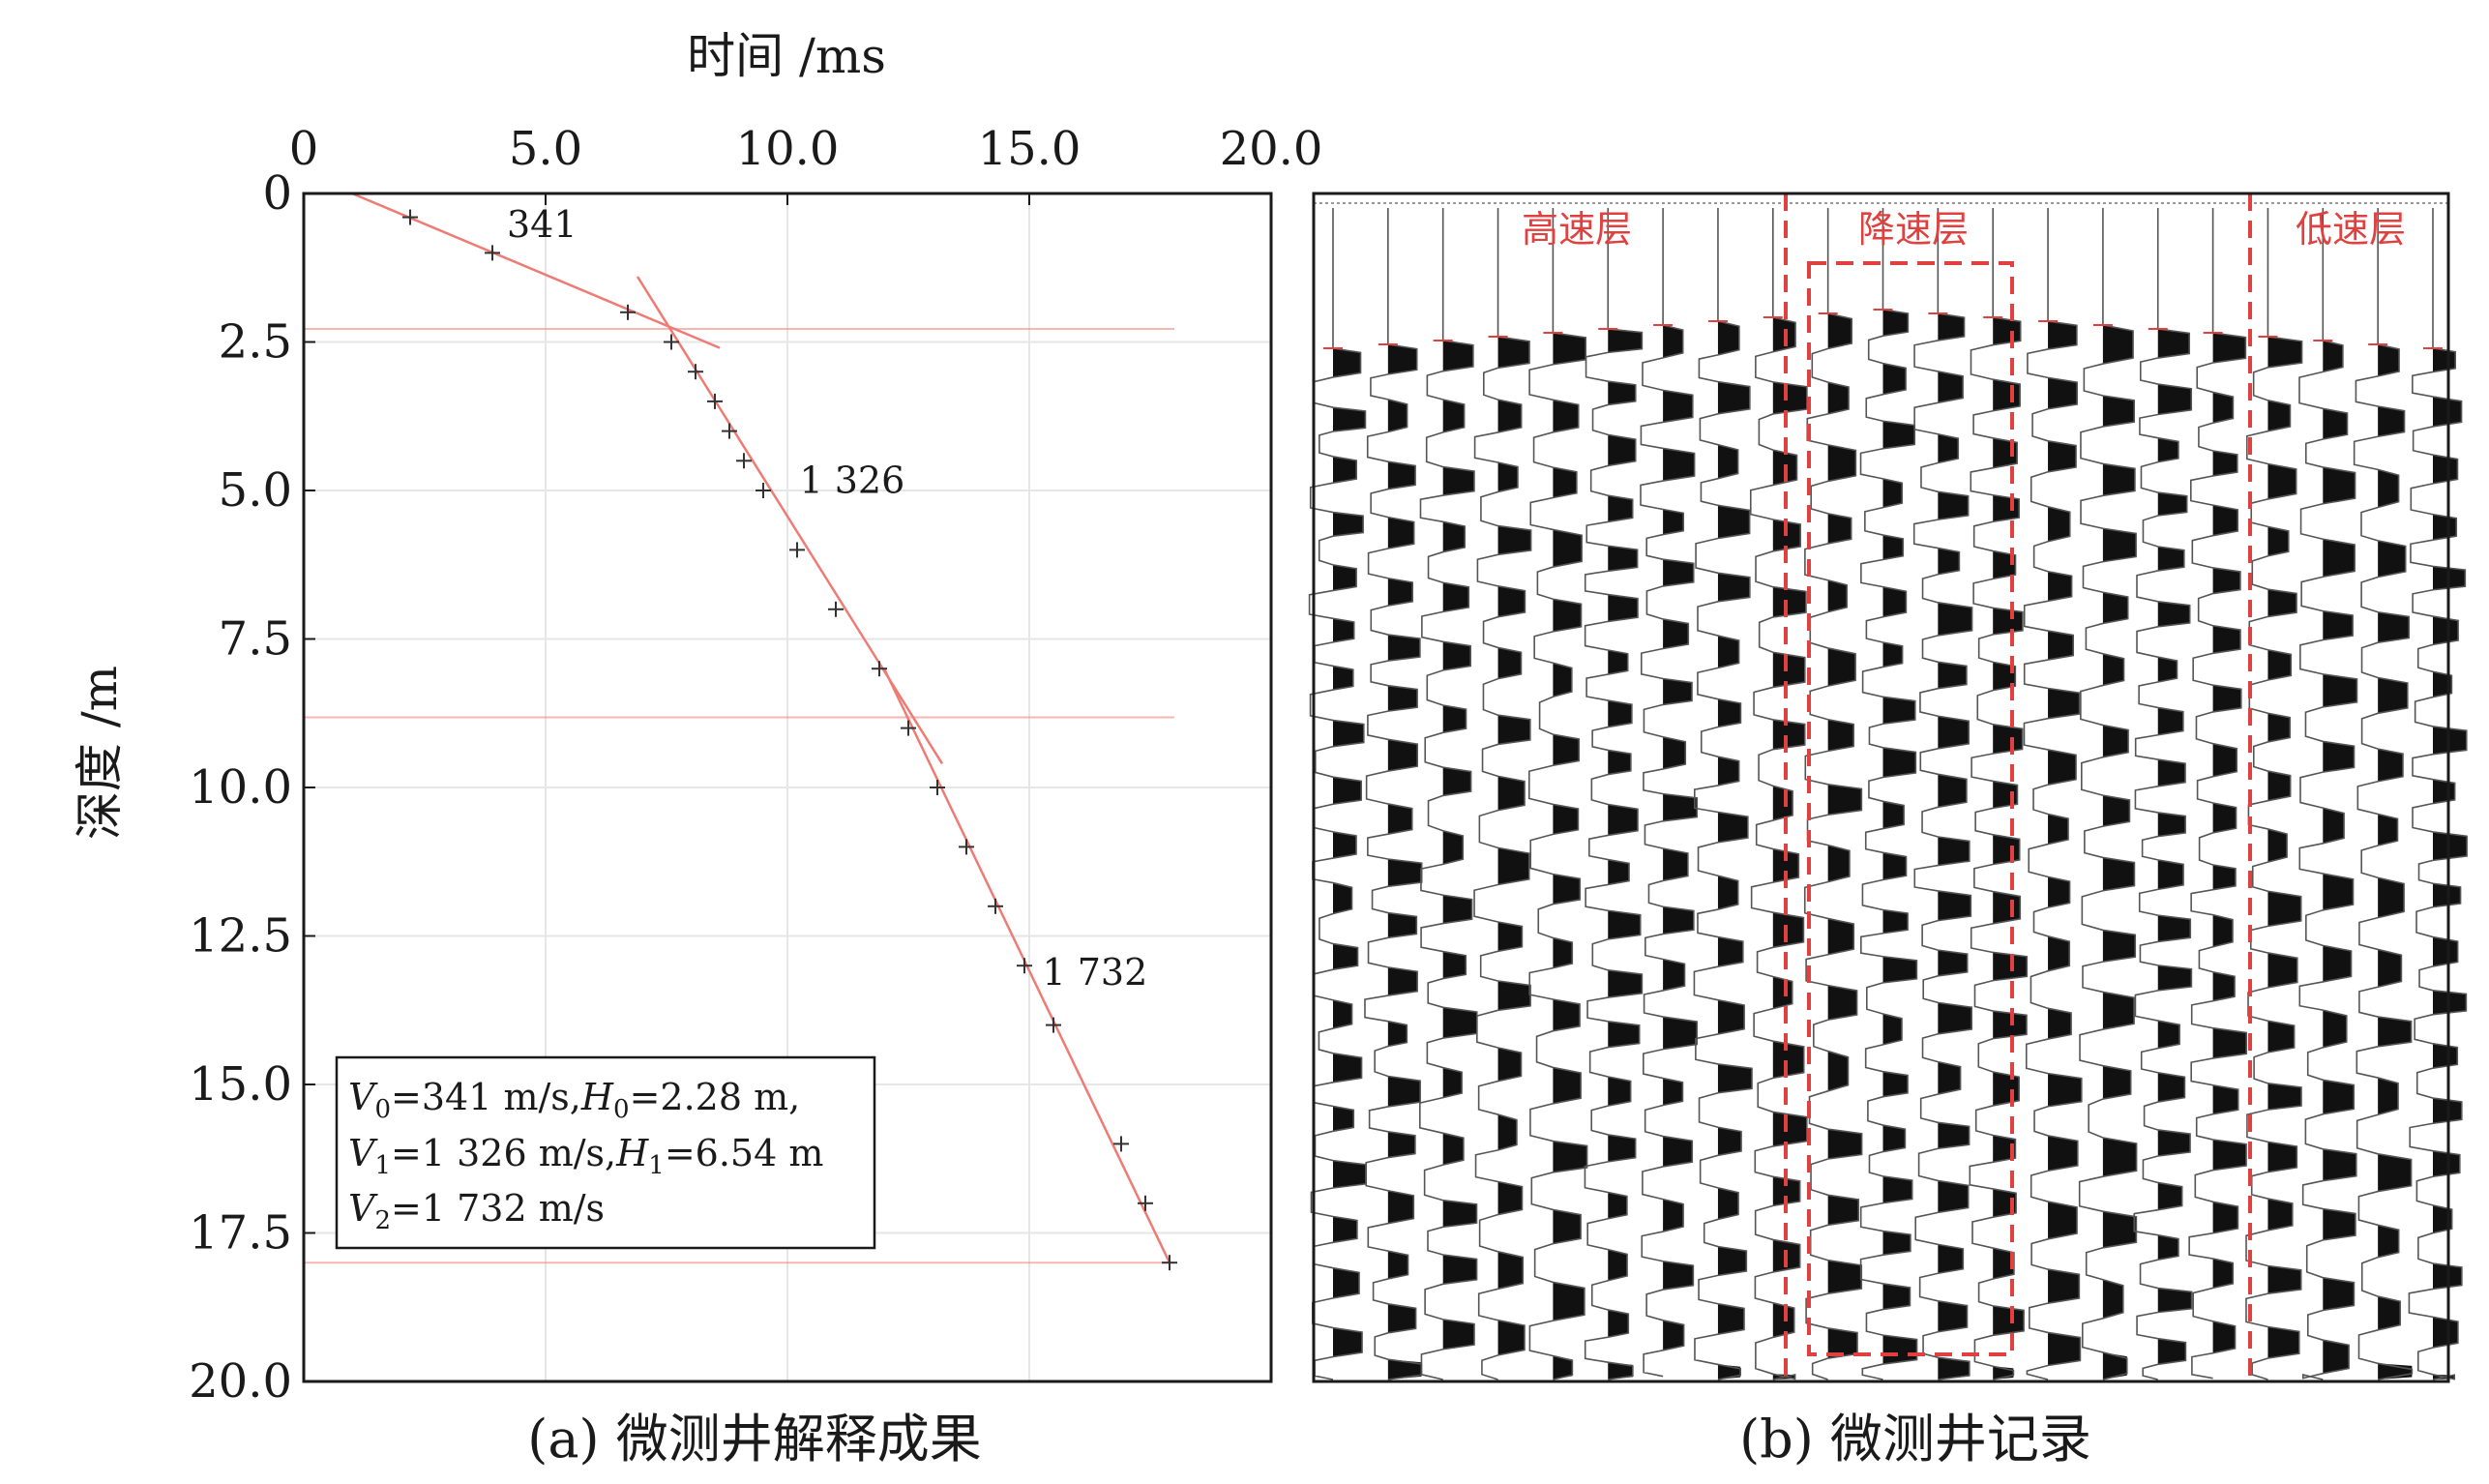  Describe the element at coordinates (542, 224) in the screenshot. I see `velocity-label: 341` at that location.